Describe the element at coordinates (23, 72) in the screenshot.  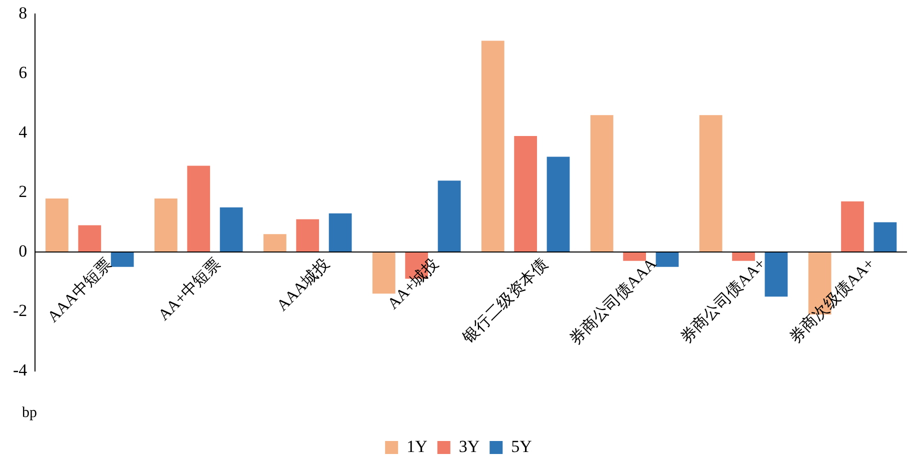
I see `y-tick-label: 6` at that location.